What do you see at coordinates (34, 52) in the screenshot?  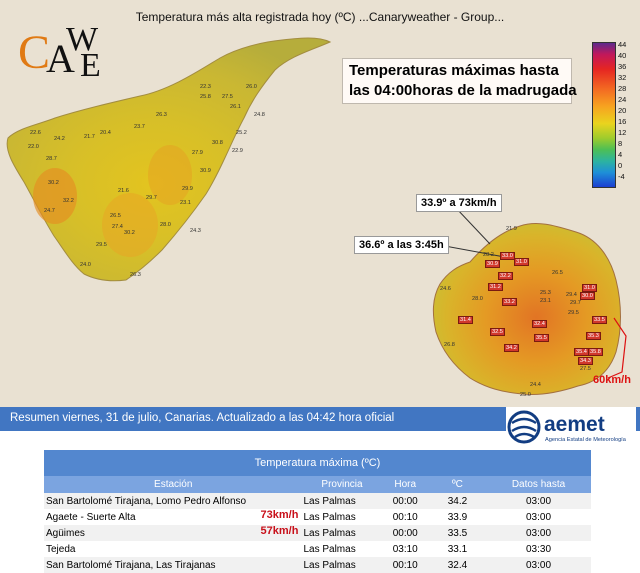 I see `svg-text: C` at bounding box center [34, 52].